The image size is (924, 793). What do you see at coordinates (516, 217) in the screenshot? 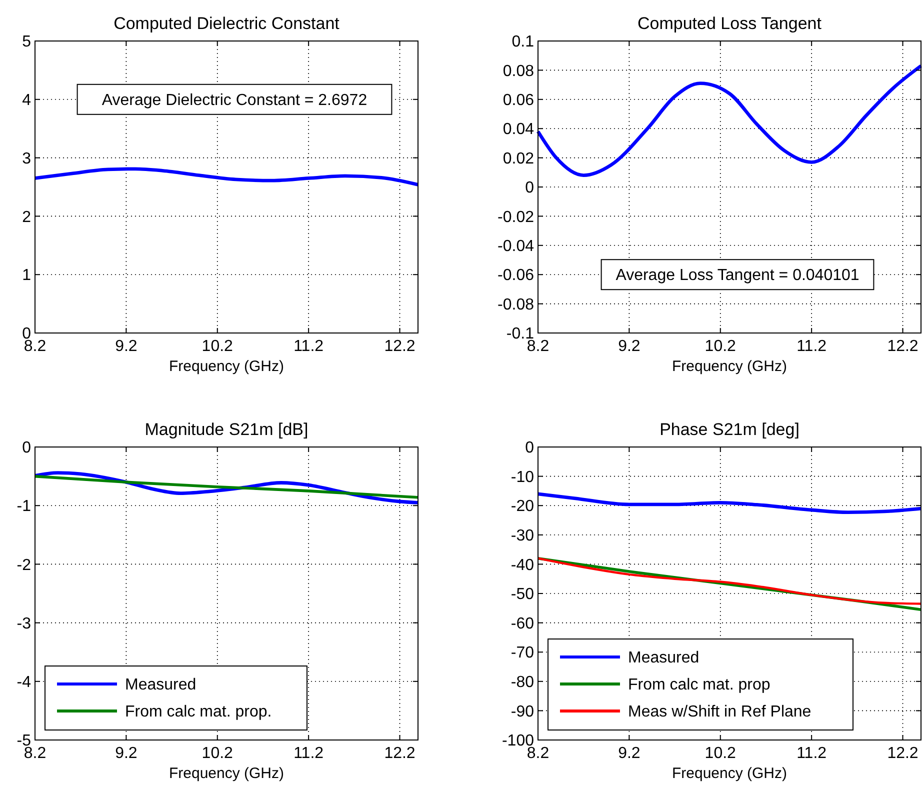
I see `y-tick-label: -0.02` at bounding box center [516, 217].